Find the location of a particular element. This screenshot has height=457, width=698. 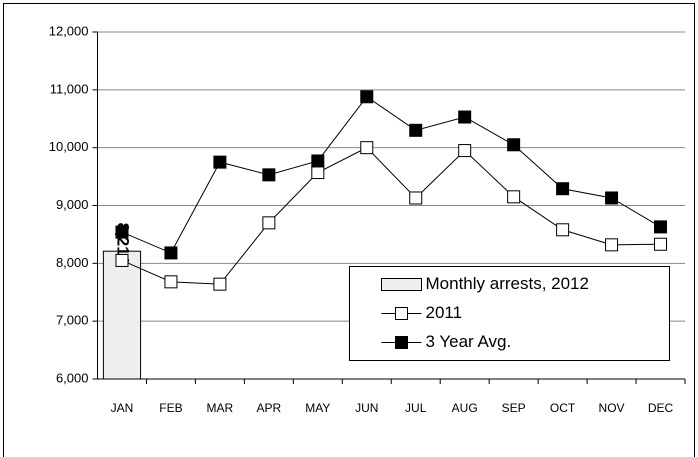

x-tick-label: JUN is located at coordinates (366, 408).